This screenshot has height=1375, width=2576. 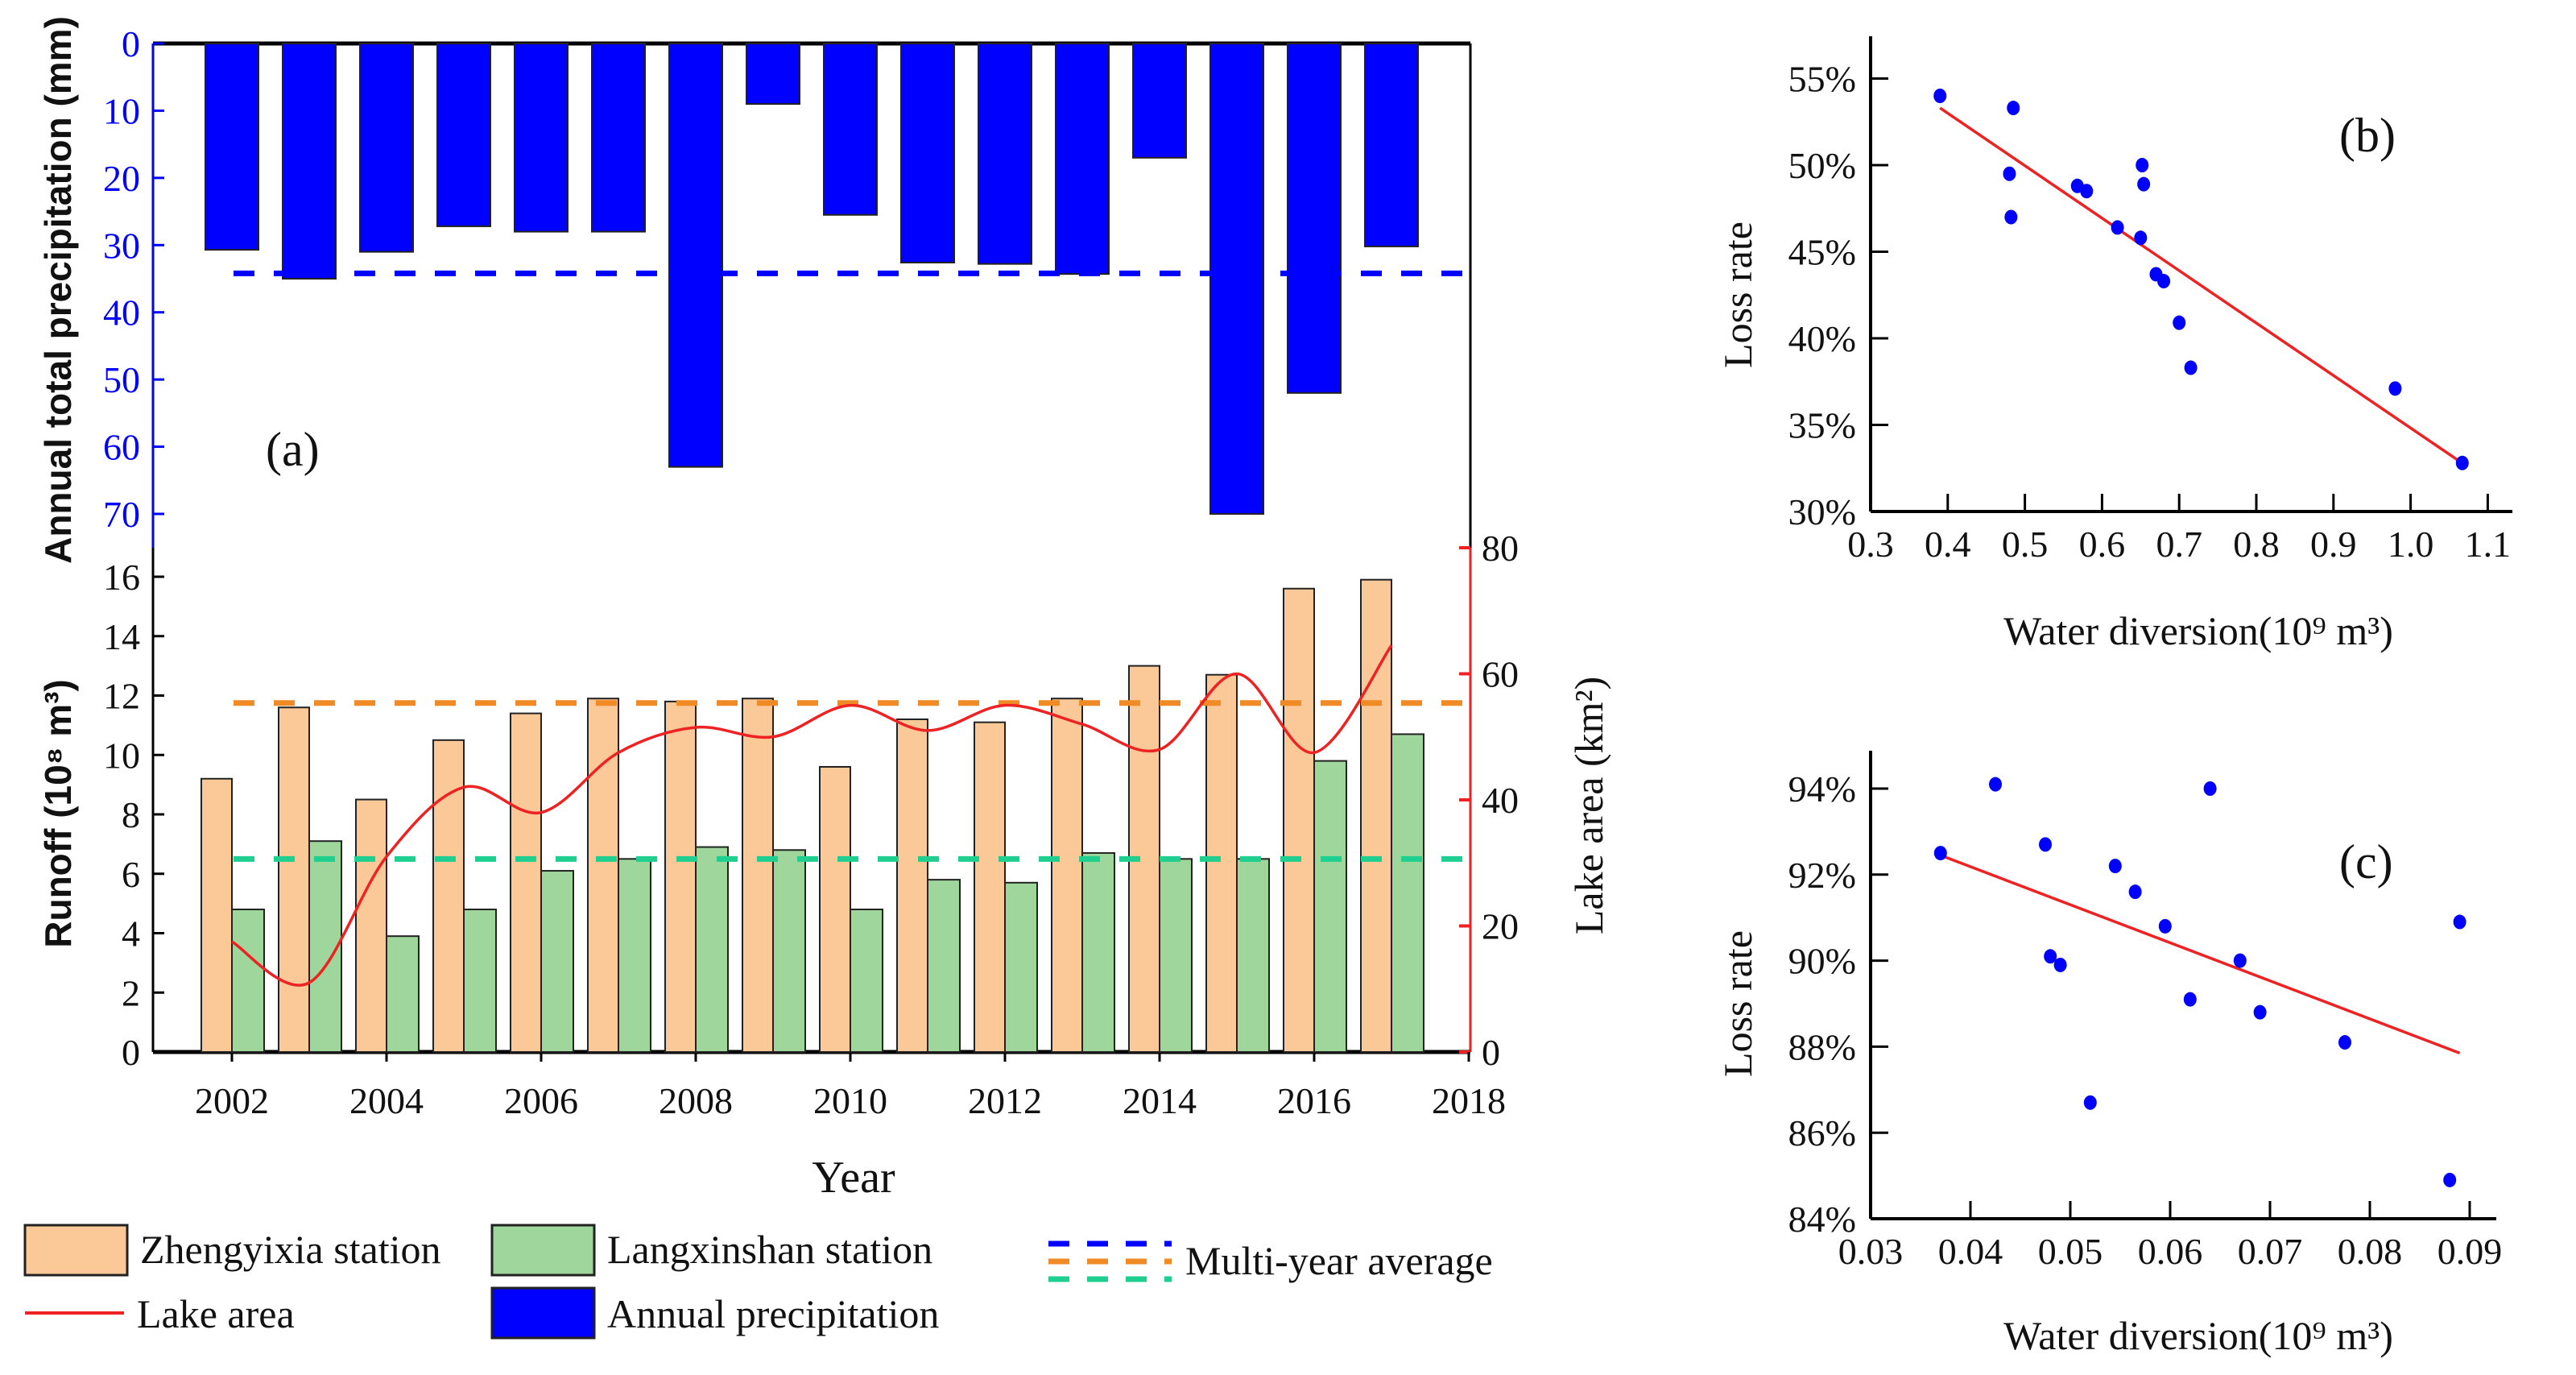 I want to click on runoff-tick-label: 4, so click(x=131, y=934).